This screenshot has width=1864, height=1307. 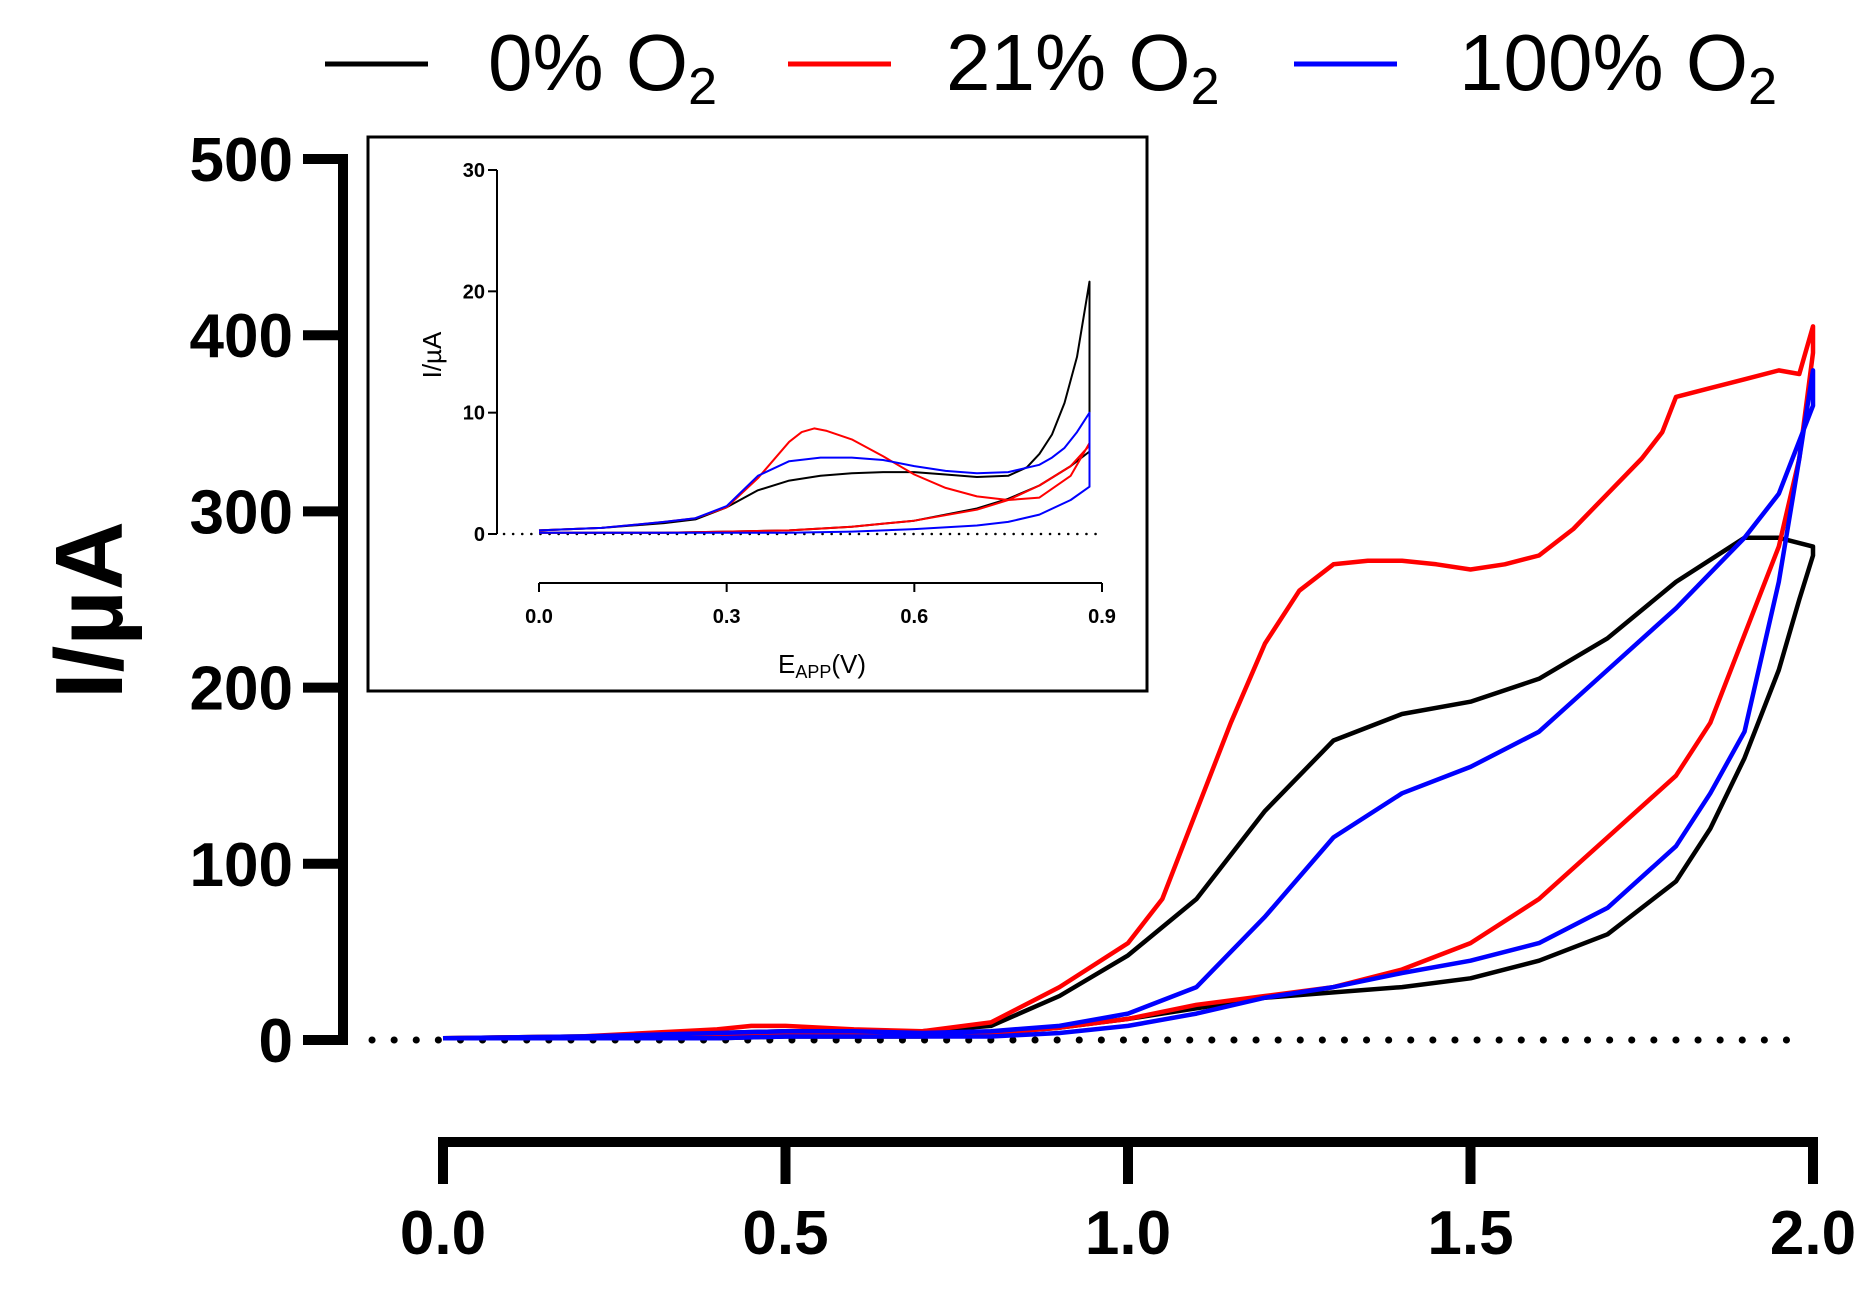 I want to click on inset-x-axis-label: EAPP(V), so click(x=822, y=665).